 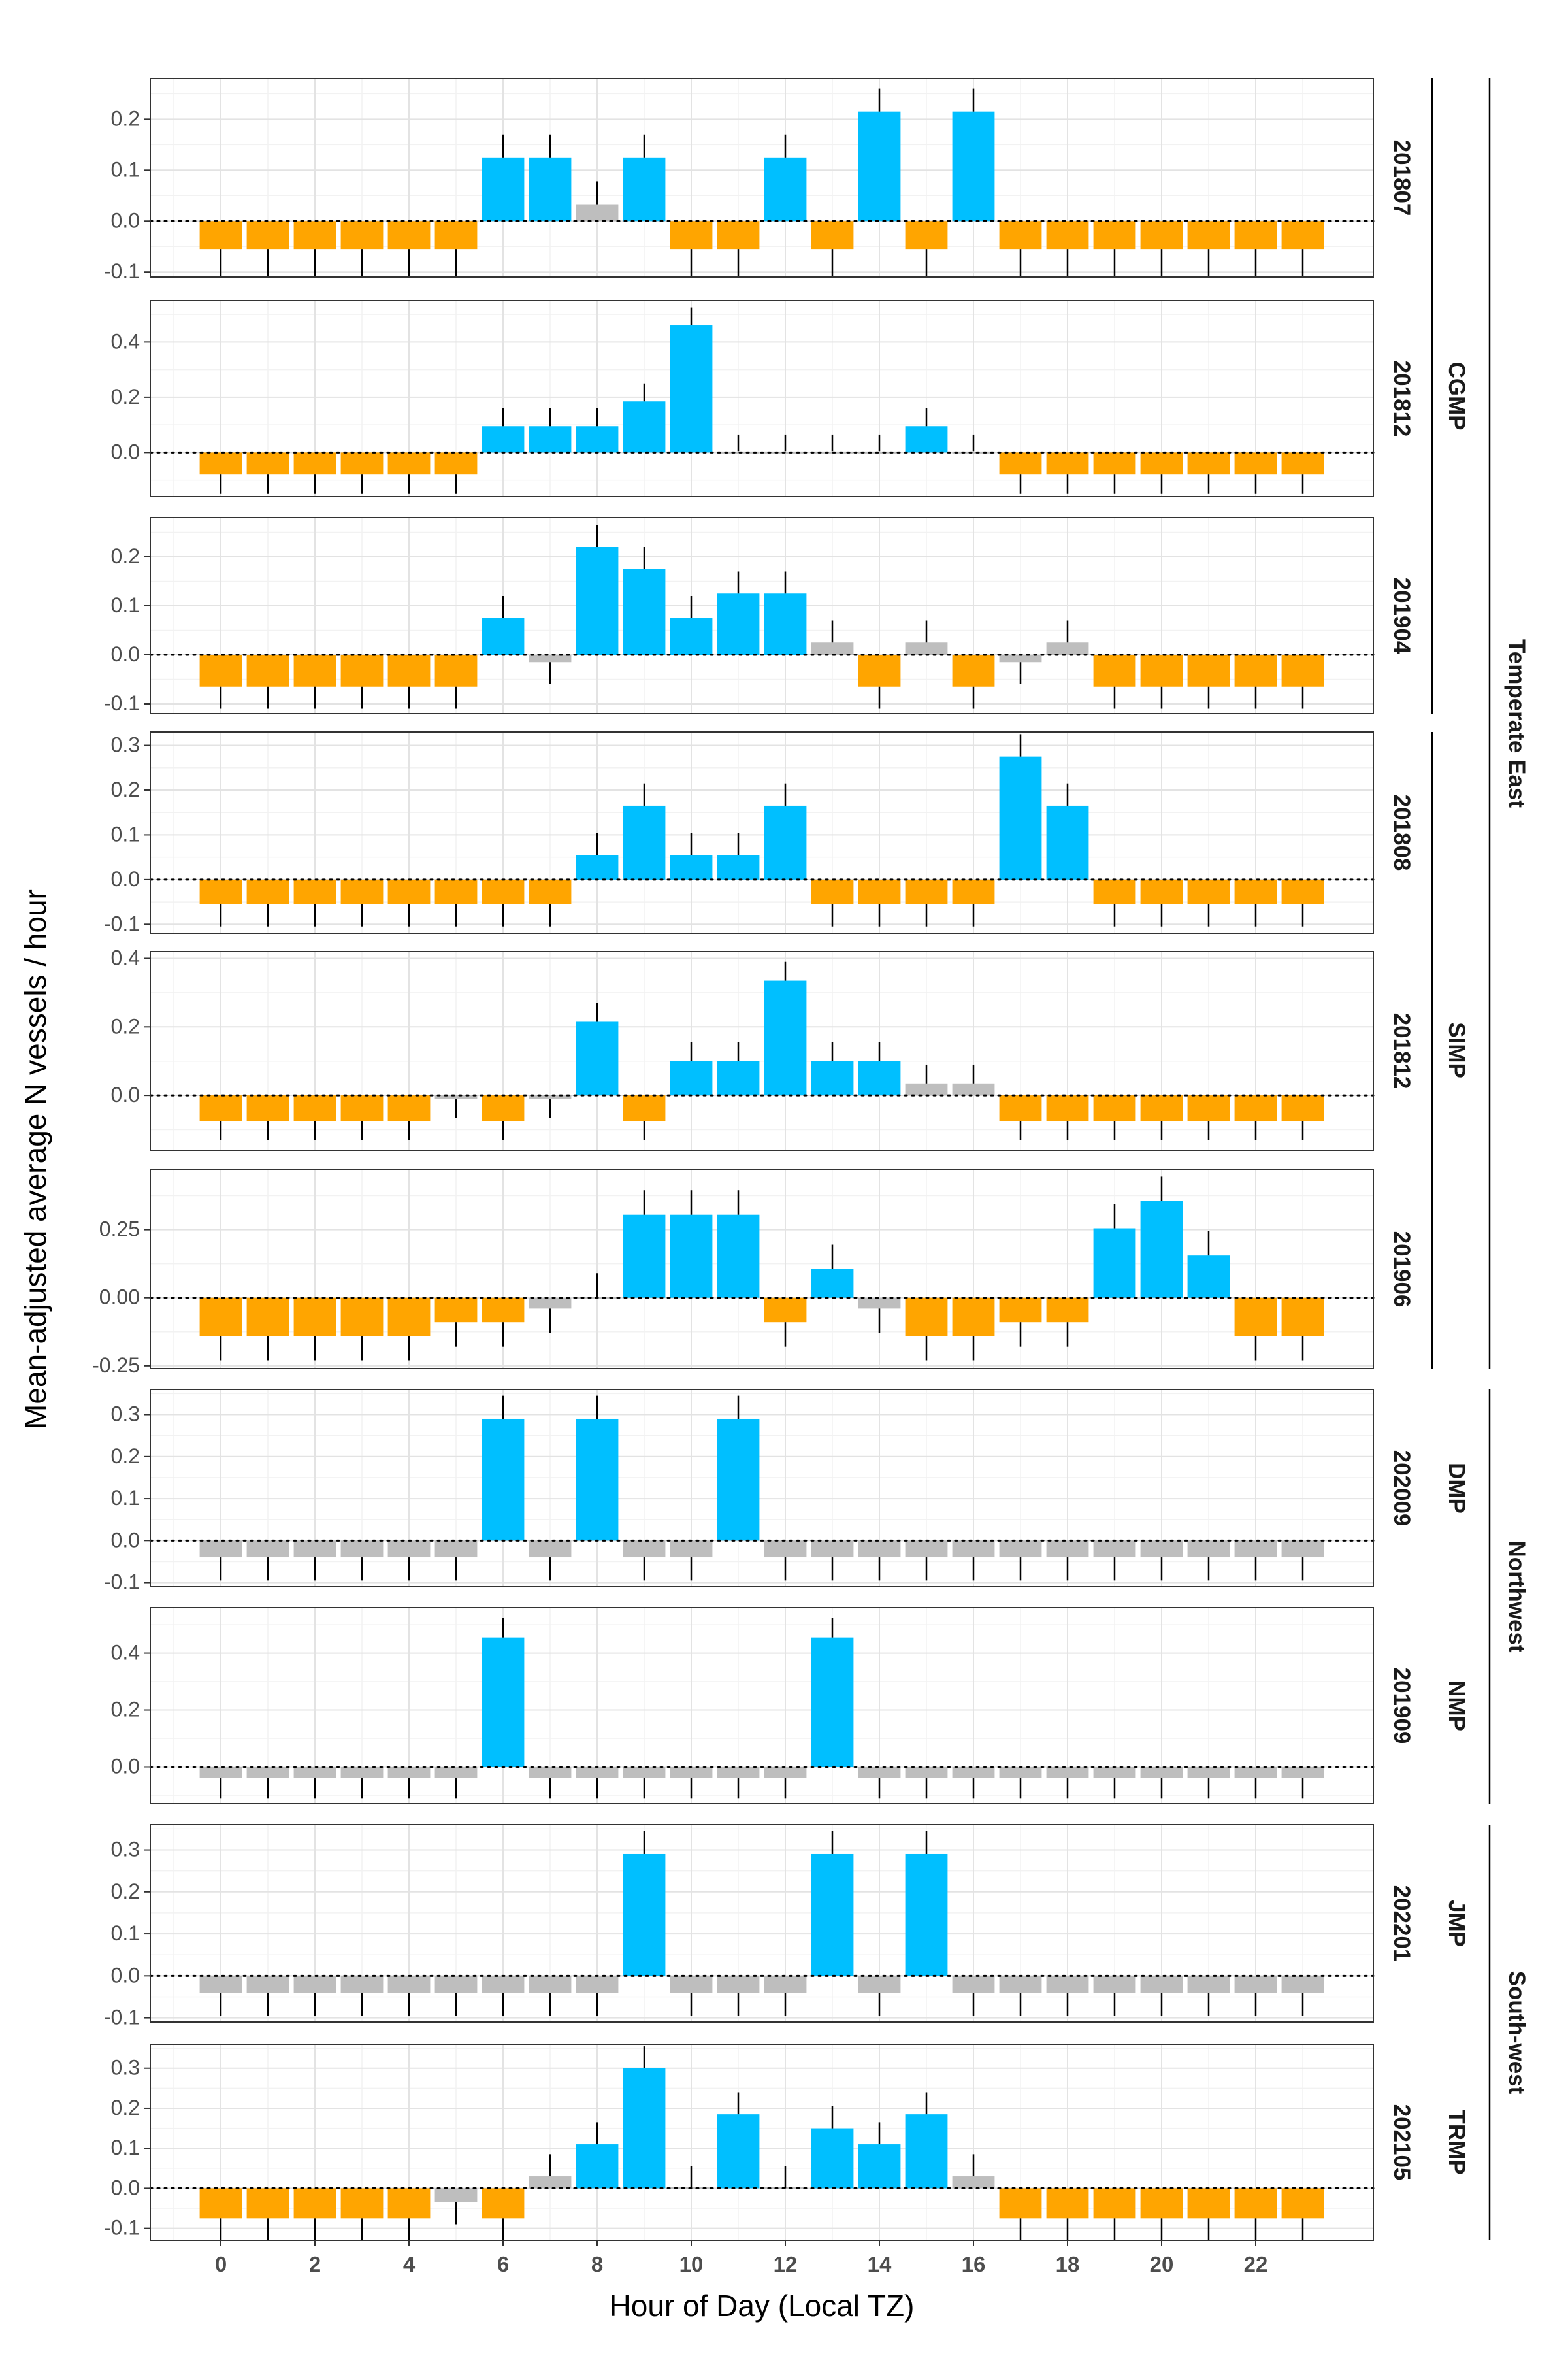 What do you see at coordinates (691, 2264) in the screenshot?
I see `x-tick-label: 10` at bounding box center [691, 2264].